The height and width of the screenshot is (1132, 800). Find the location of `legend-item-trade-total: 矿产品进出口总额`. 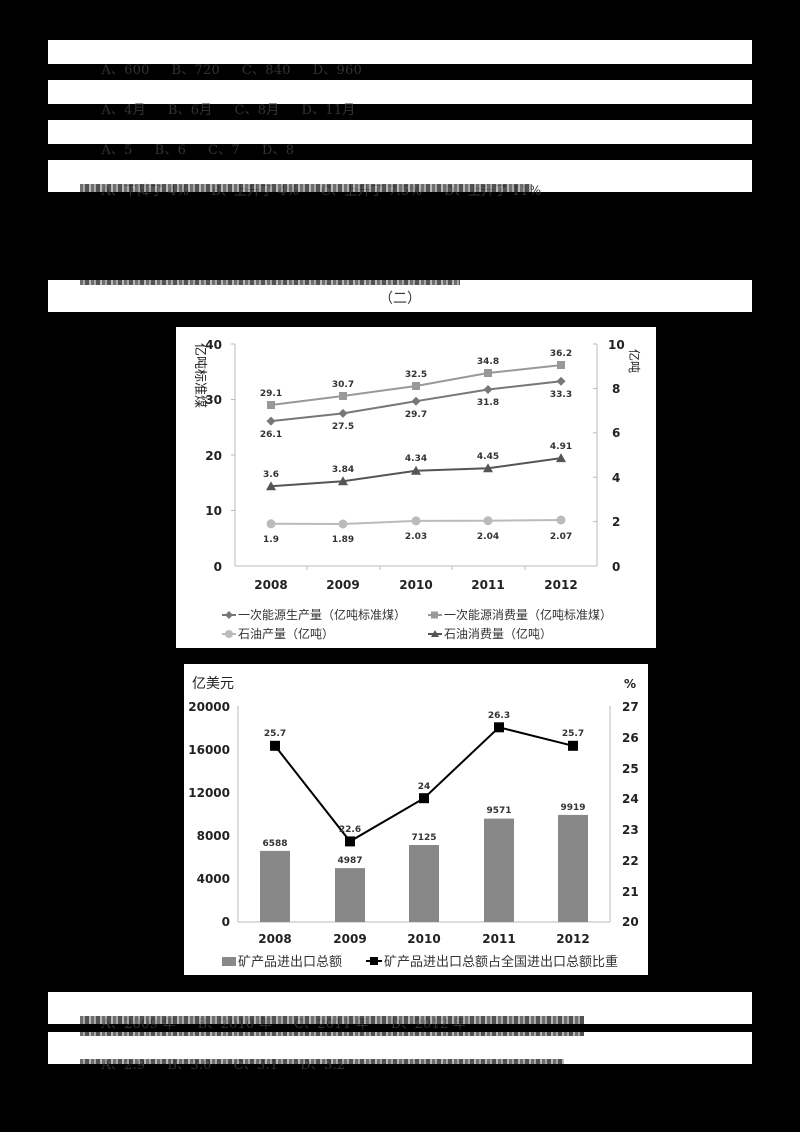

legend-item-trade-total: 矿产品进出口总额 is located at coordinates (282, 962).